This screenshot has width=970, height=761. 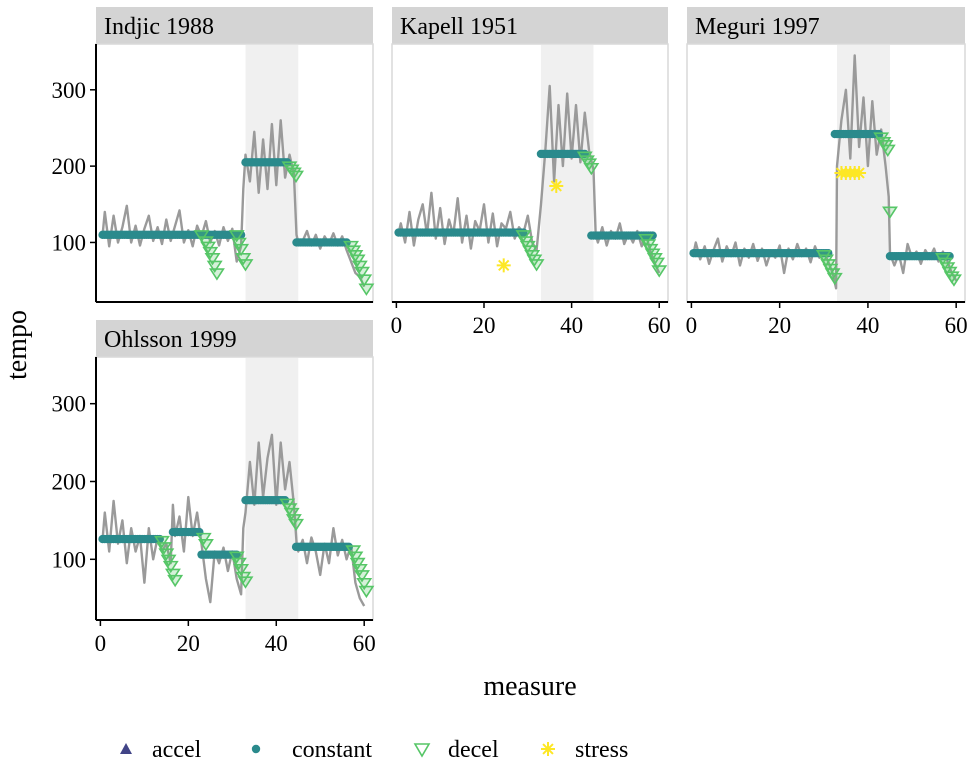 What do you see at coordinates (601, 749) in the screenshot?
I see `legend-label: stress` at bounding box center [601, 749].